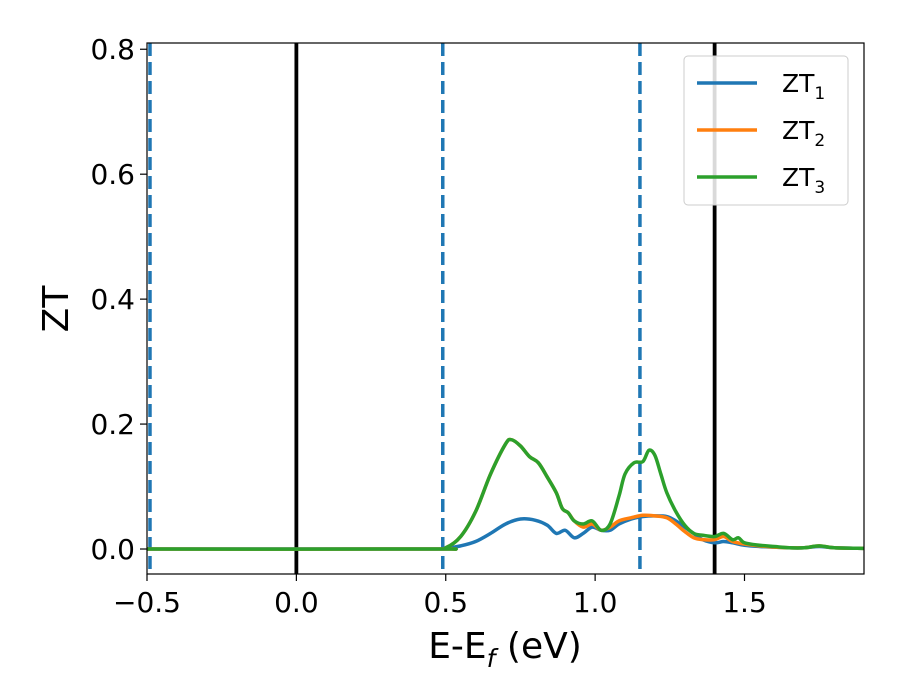  I want to click on series-lines, so click(505, 494).